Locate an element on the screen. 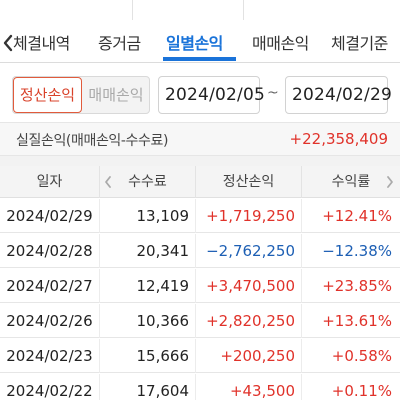  tab-execution-history: 체결내역 is located at coordinates (41, 43).